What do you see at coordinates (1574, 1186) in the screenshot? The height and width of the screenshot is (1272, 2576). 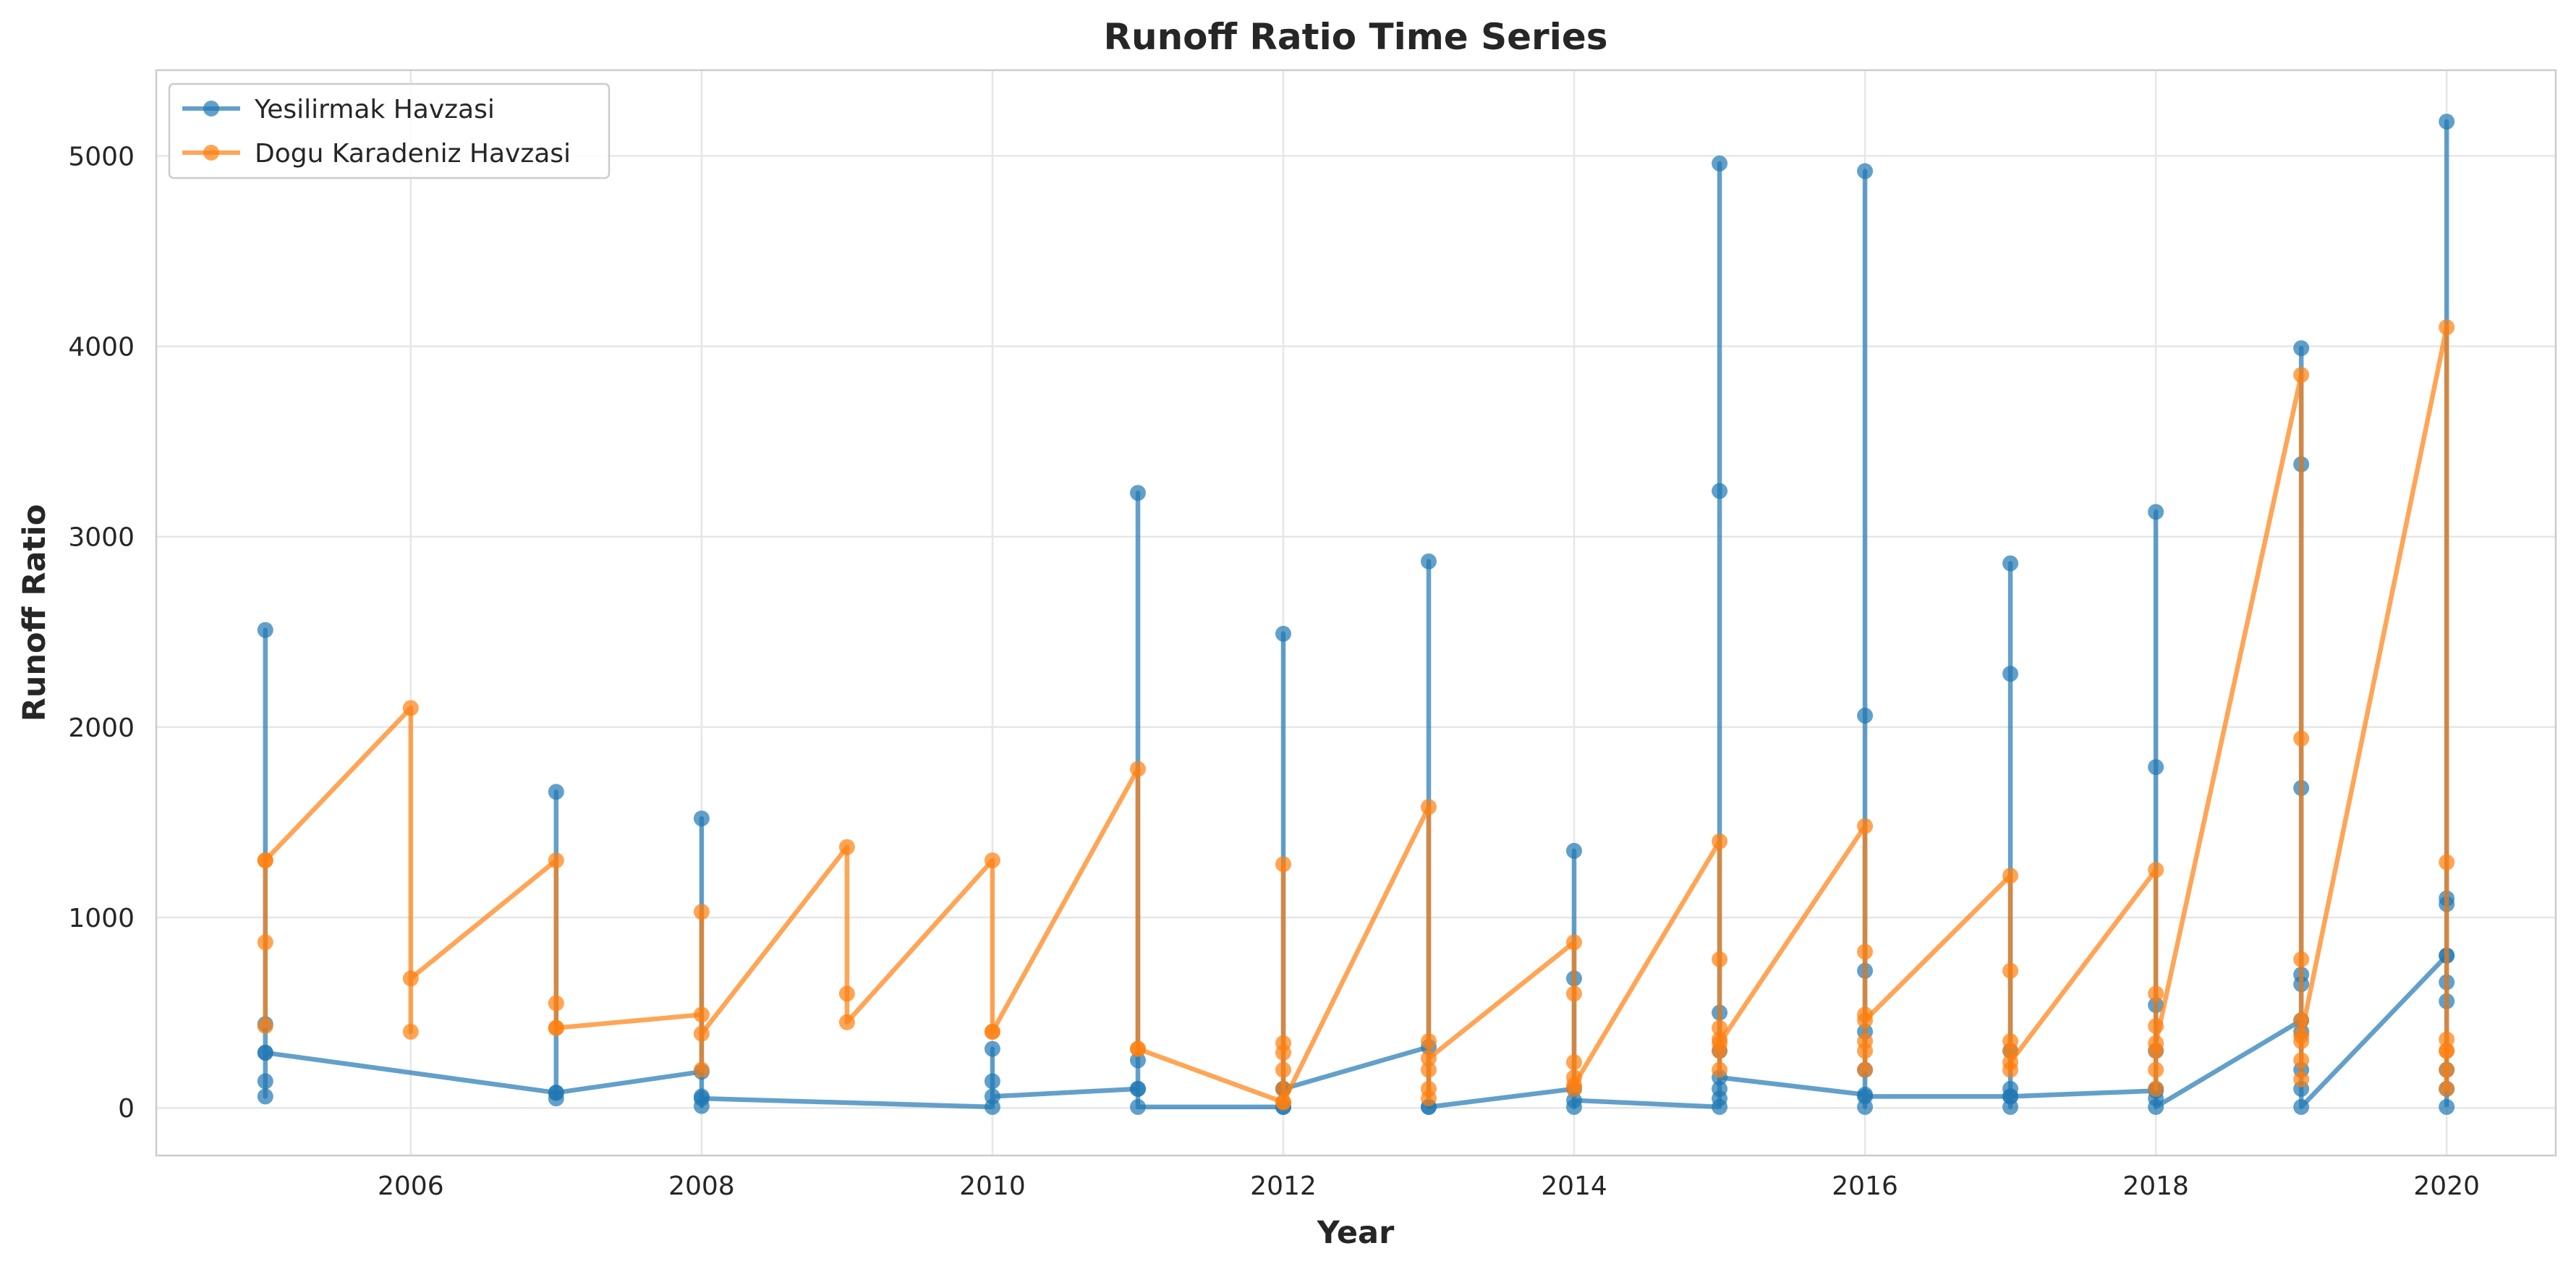 I see `x-tick-label: 2014` at bounding box center [1574, 1186].